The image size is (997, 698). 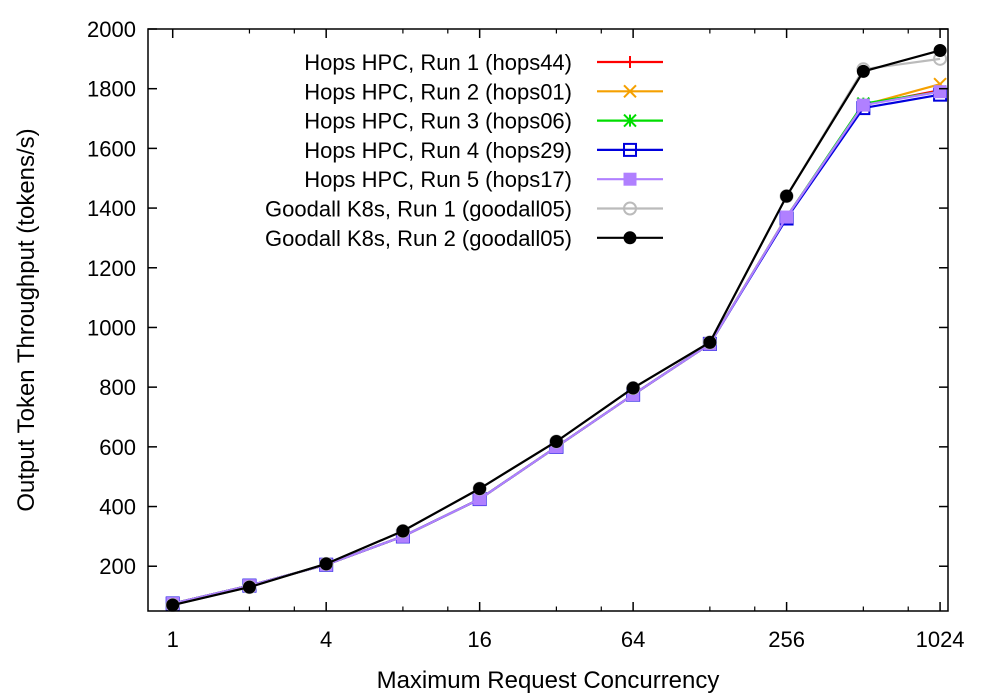 I want to click on legend-label: Goodall K8s, Run 2 (goodall05), so click(x=418, y=238).